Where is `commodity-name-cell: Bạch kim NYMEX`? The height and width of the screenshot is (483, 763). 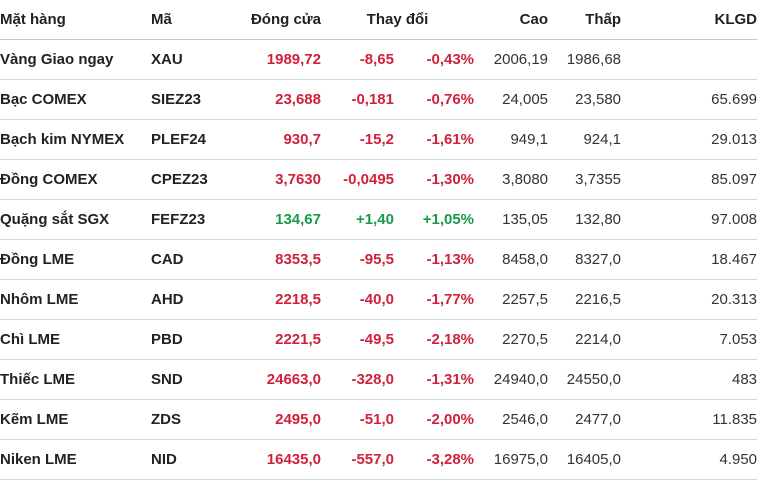
commodity-name-cell: Bạch kim NYMEX is located at coordinates (75, 139).